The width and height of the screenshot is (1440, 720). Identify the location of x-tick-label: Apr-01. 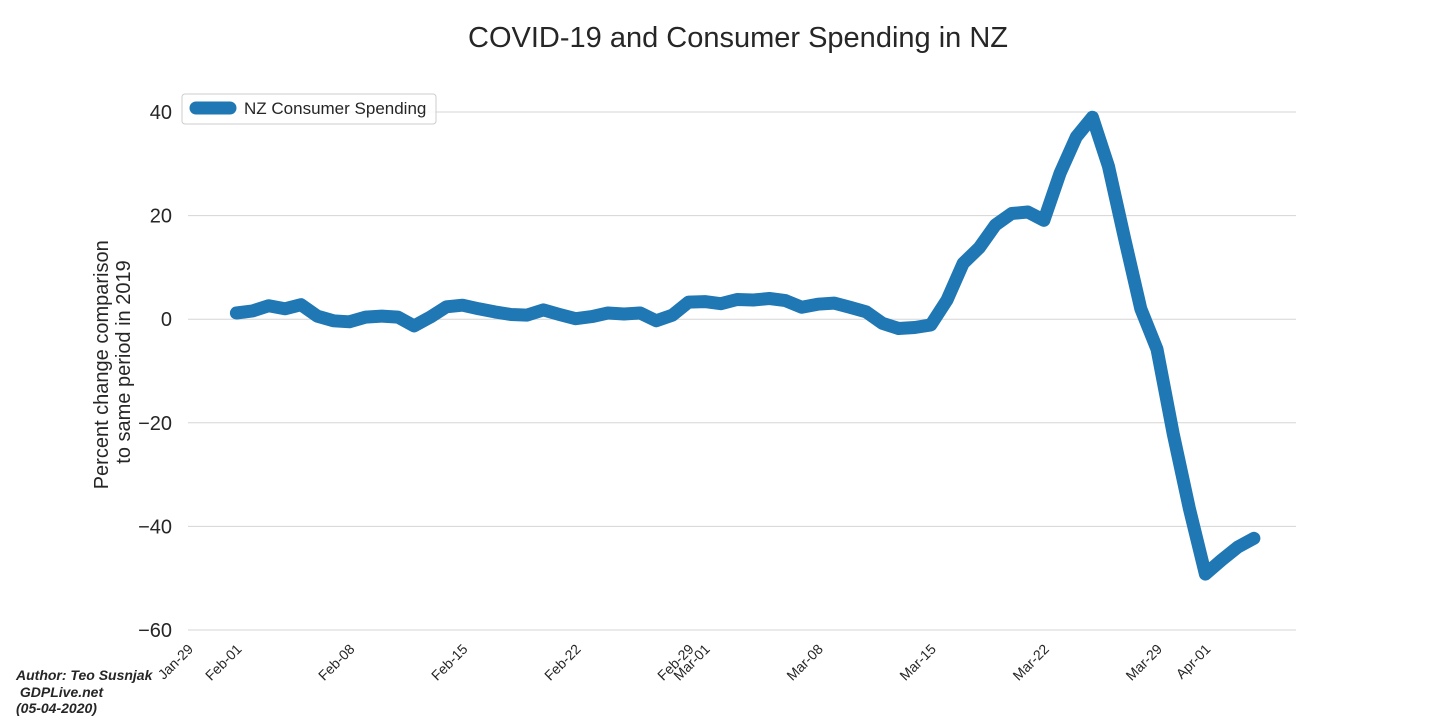
(1193, 661).